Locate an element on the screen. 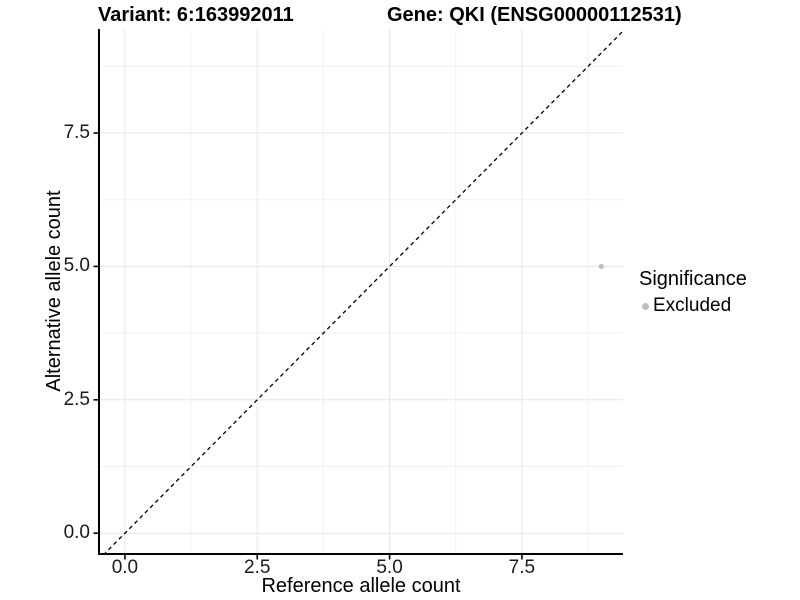 The width and height of the screenshot is (800, 600). legend-entries: Excluded is located at coordinates (693, 306).